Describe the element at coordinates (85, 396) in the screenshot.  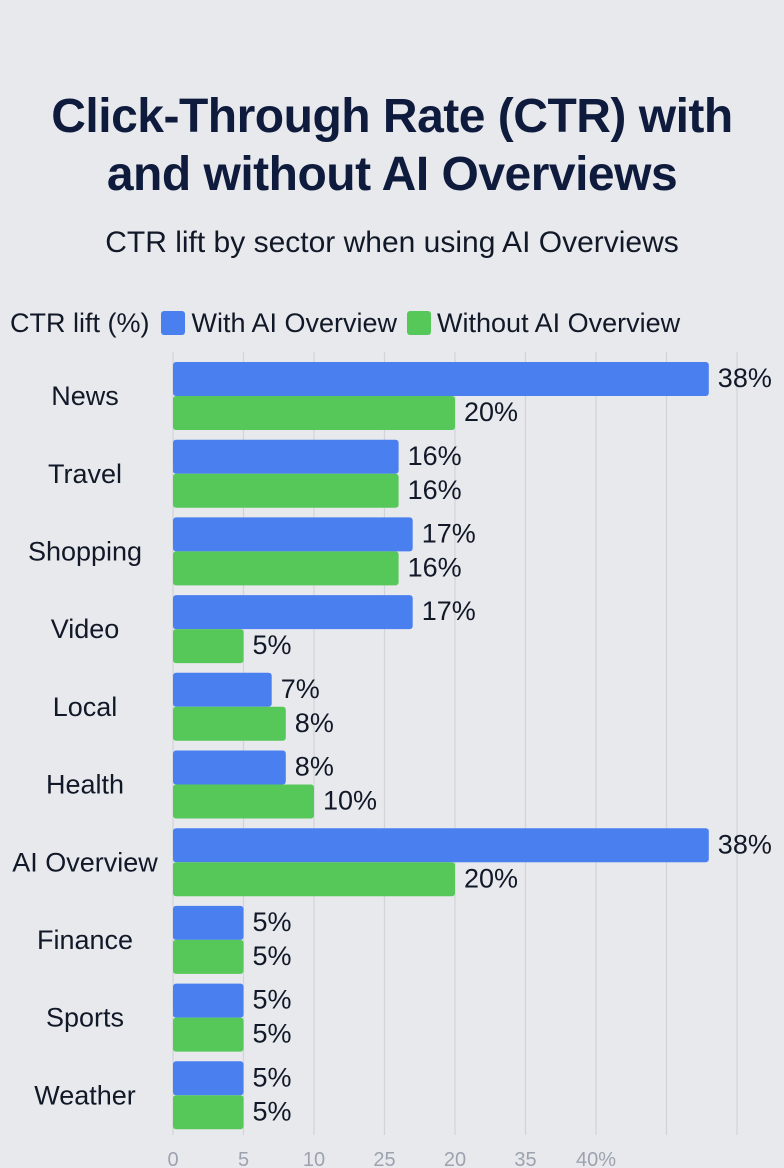
I see `category-label: News` at that location.